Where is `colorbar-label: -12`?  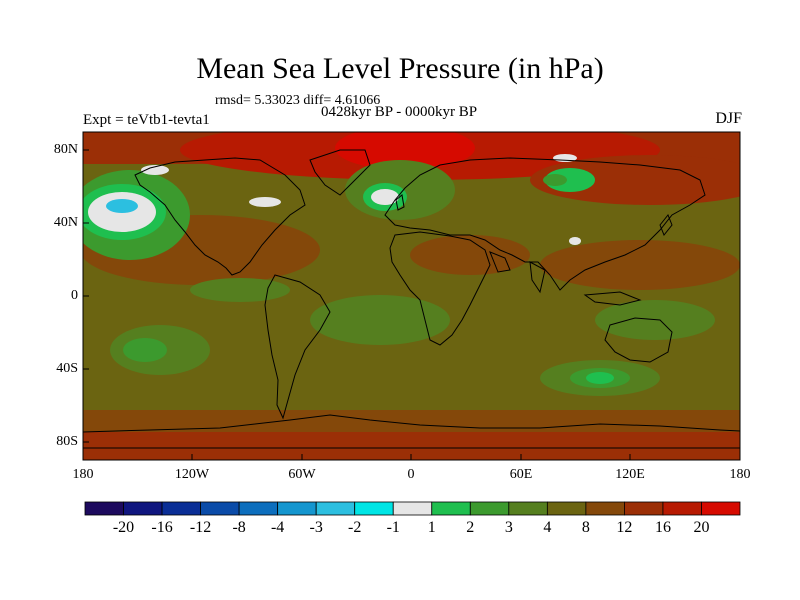
colorbar-label: -12 is located at coordinates (200, 527).